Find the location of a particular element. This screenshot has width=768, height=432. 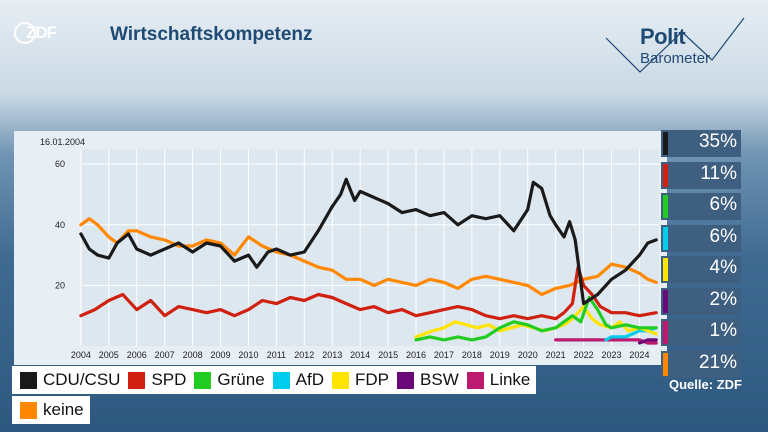

legend-item-bsw: BSW is located at coordinates (428, 380).